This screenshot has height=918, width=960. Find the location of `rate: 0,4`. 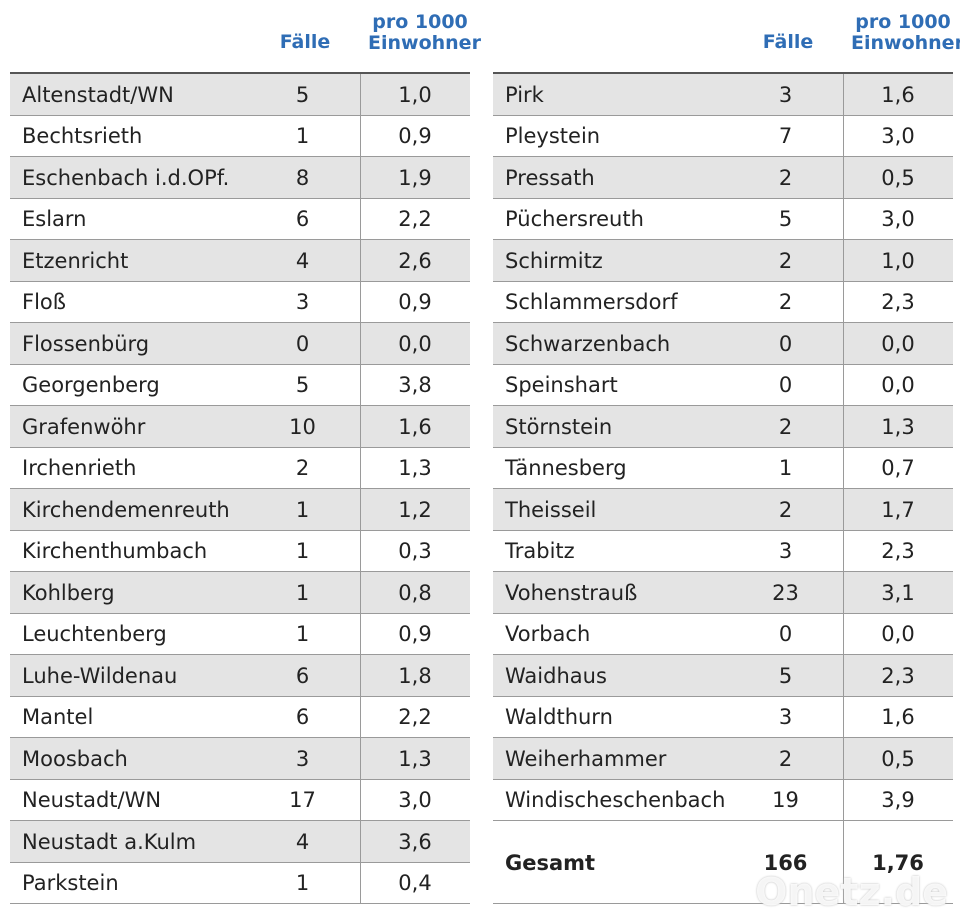

rate: 0,4 is located at coordinates (415, 883).